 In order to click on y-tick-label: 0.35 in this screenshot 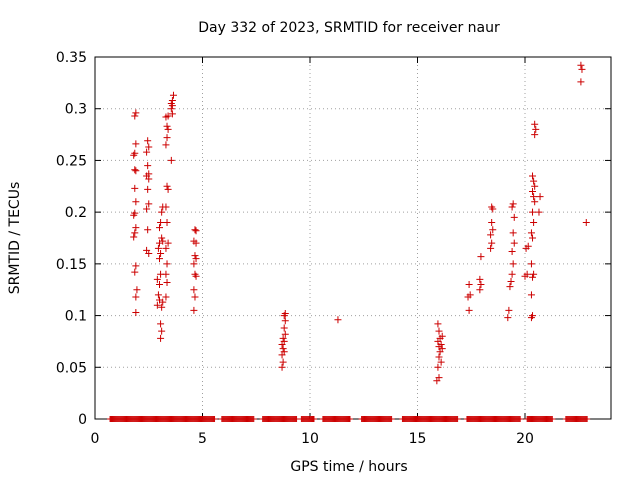, I will do `click(71, 58)`.